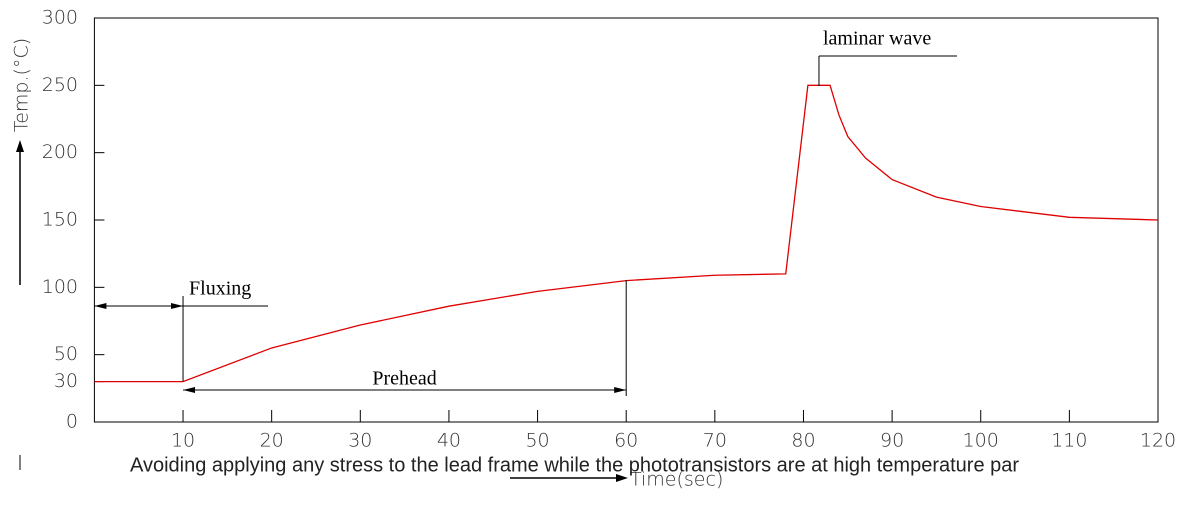 This screenshot has height=513, width=1184. Describe the element at coordinates (66, 354) in the screenshot. I see `y-tick-label: 50` at that location.